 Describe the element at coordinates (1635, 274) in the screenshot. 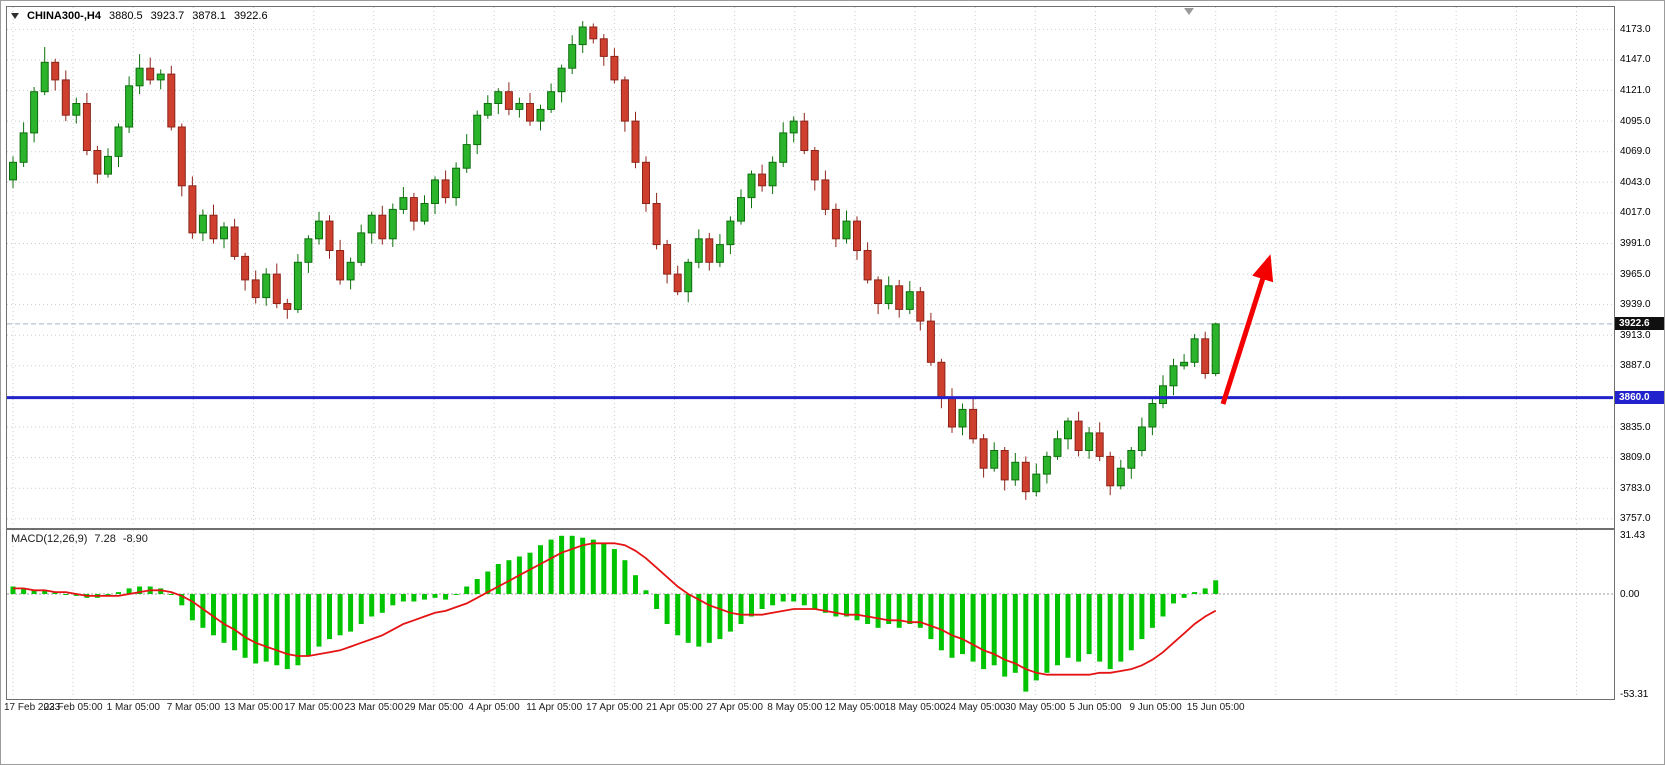

I see `price-tick-label: 3965.0` at that location.